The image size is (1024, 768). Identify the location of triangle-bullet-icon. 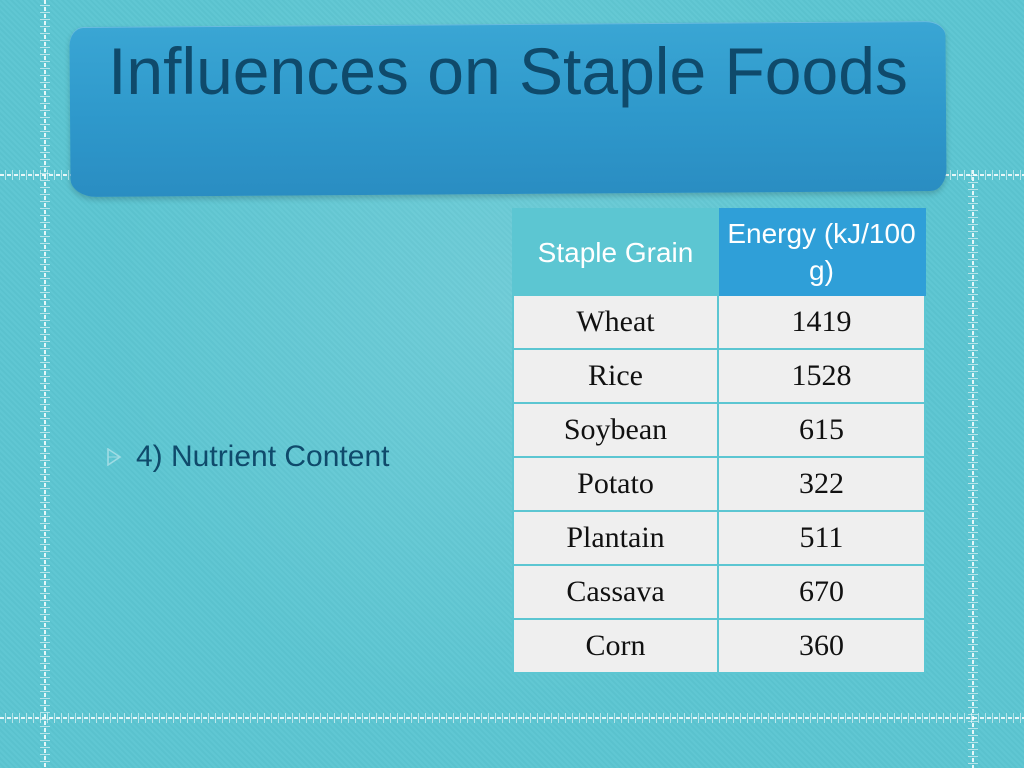
(114, 457).